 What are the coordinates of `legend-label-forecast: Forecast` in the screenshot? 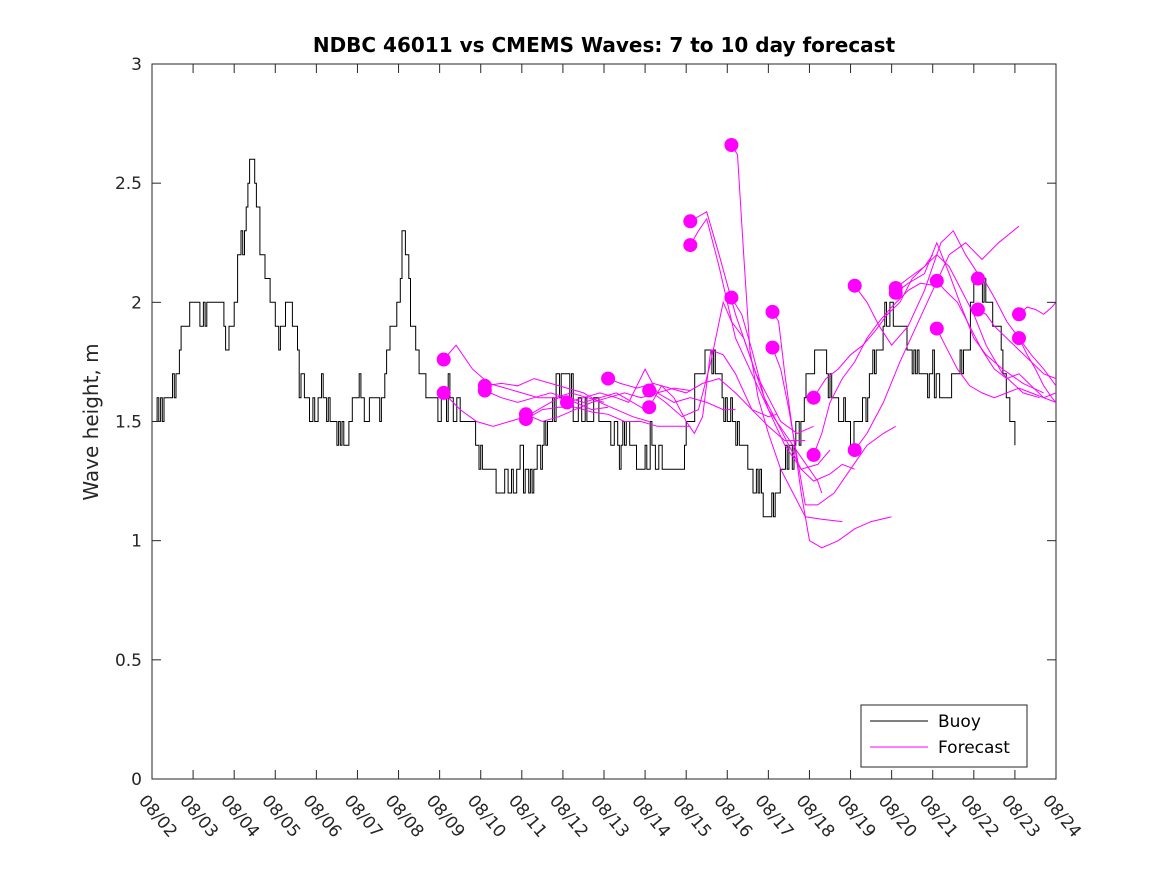 It's located at (974, 748).